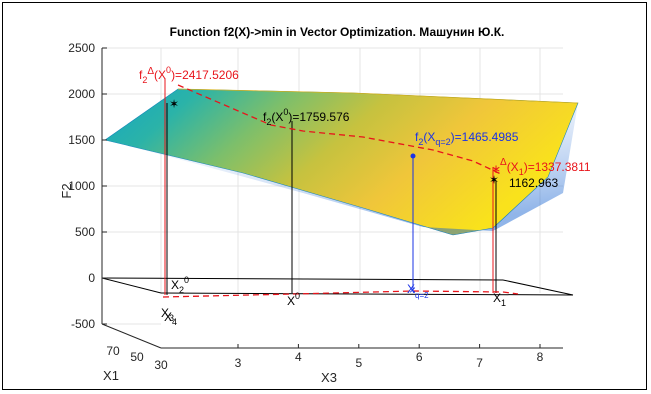 This screenshot has height=394, width=651. I want to click on label-x20: X20, so click(180, 285).